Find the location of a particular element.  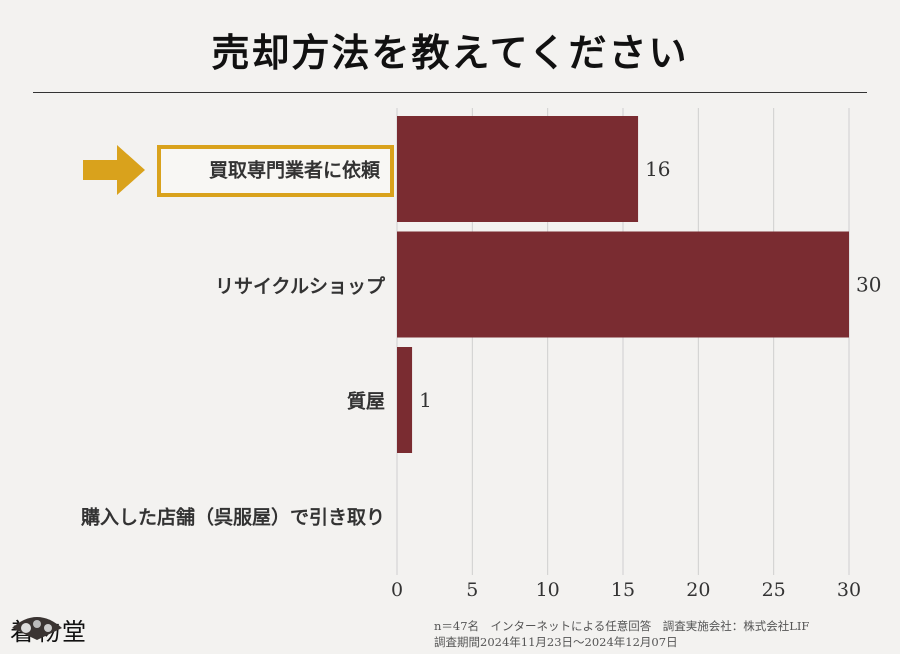

x-tick-label: 20 is located at coordinates (698, 590).